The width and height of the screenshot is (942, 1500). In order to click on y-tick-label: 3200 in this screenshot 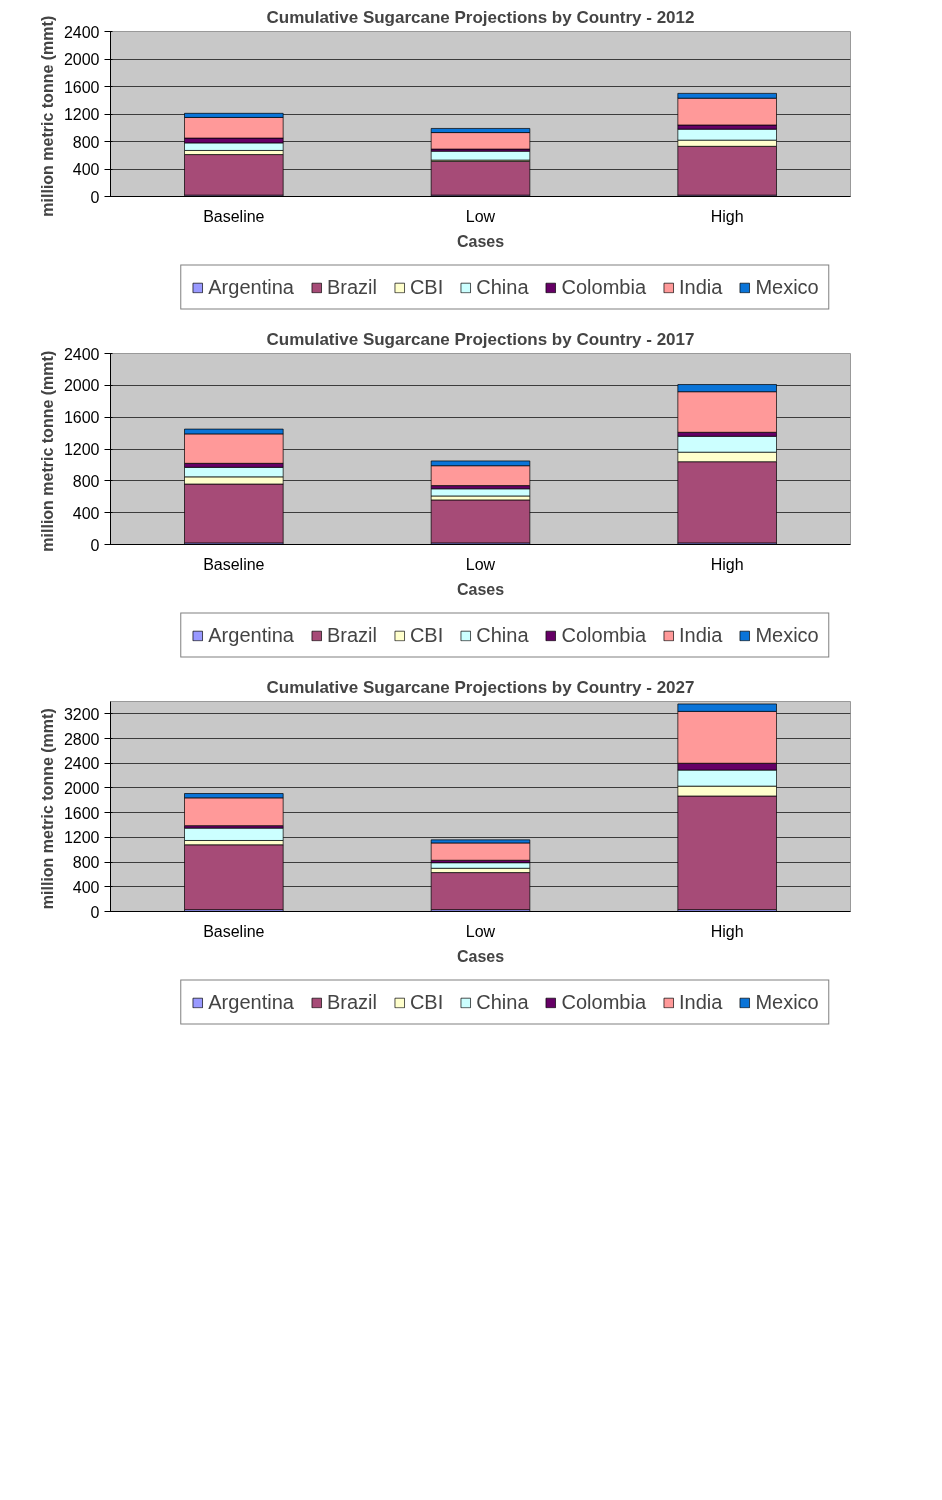, I will do `click(81, 714)`.